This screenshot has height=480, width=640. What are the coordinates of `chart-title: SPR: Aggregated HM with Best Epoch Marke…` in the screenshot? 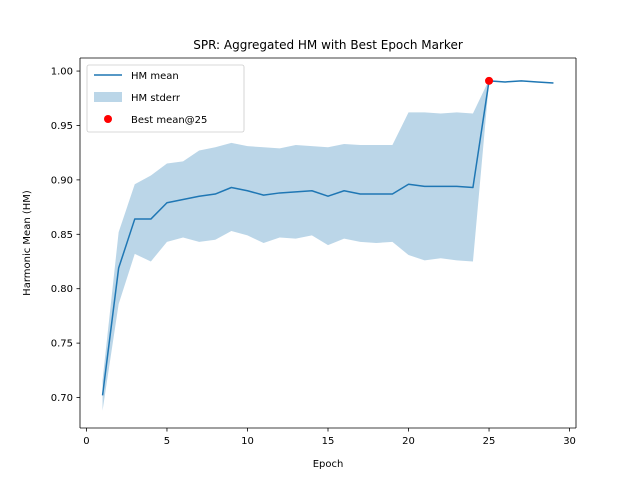 It's located at (328, 45).